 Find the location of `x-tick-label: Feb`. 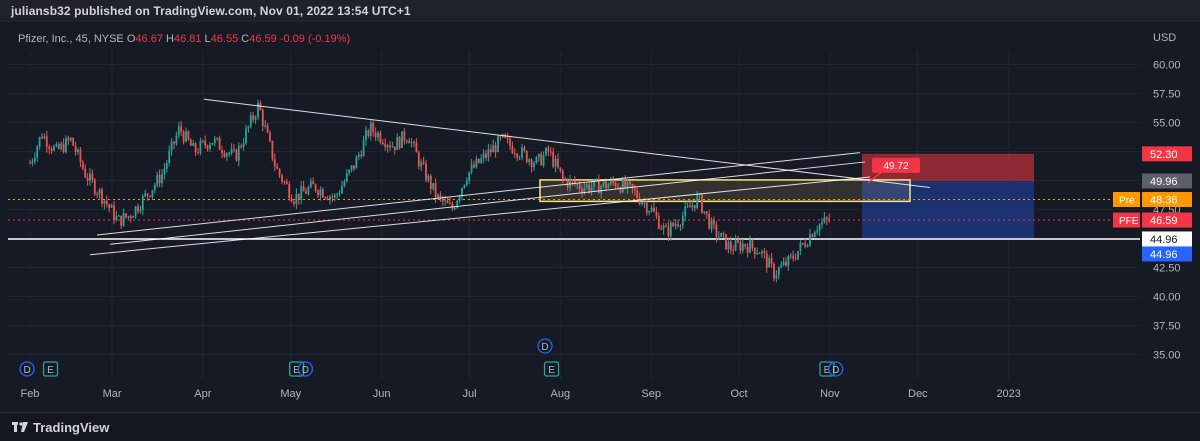

x-tick-label: Feb is located at coordinates (30, 394).